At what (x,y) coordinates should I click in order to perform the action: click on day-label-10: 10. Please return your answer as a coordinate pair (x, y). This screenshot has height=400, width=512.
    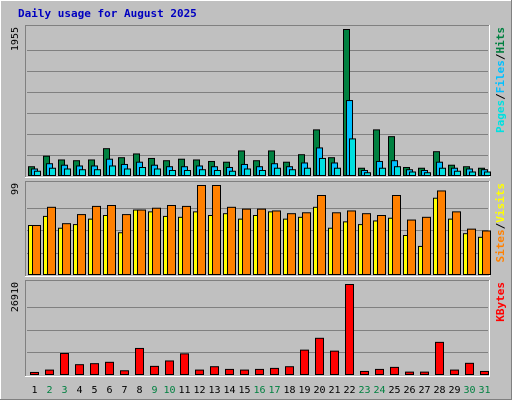
    Looking at the image, I should click on (169, 390).